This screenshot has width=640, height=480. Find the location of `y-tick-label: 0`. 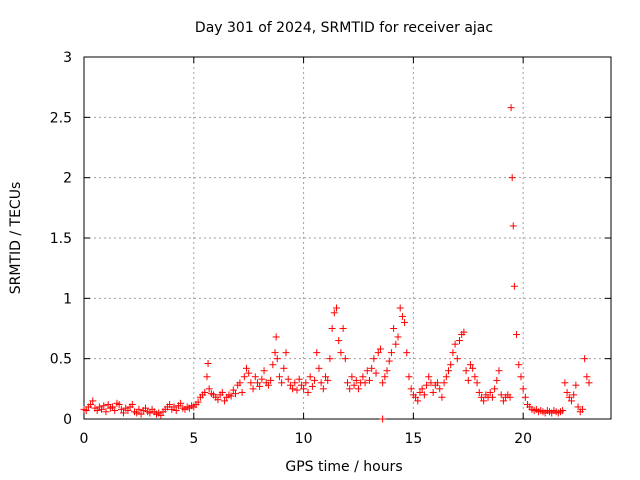

y-tick-label: 0 is located at coordinates (67, 420).